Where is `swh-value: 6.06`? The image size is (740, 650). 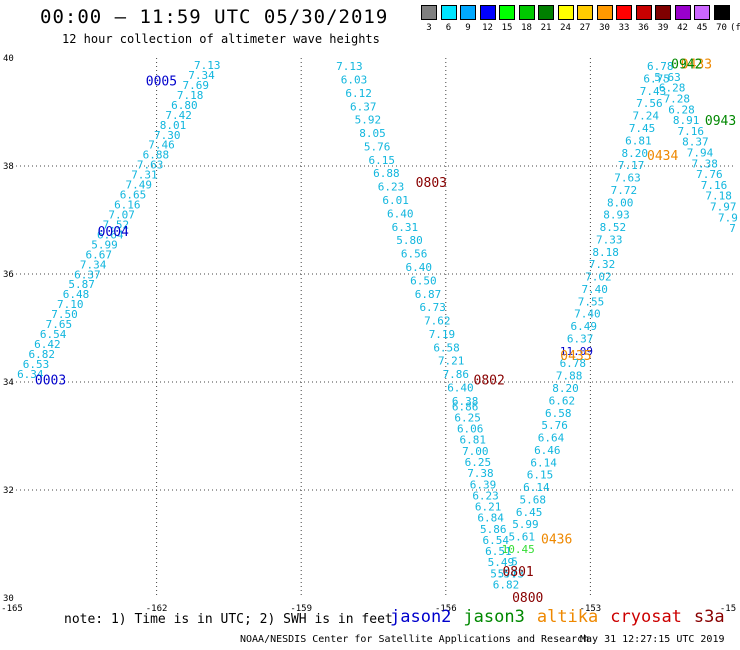 swh-value: 6.06 is located at coordinates (470, 429).